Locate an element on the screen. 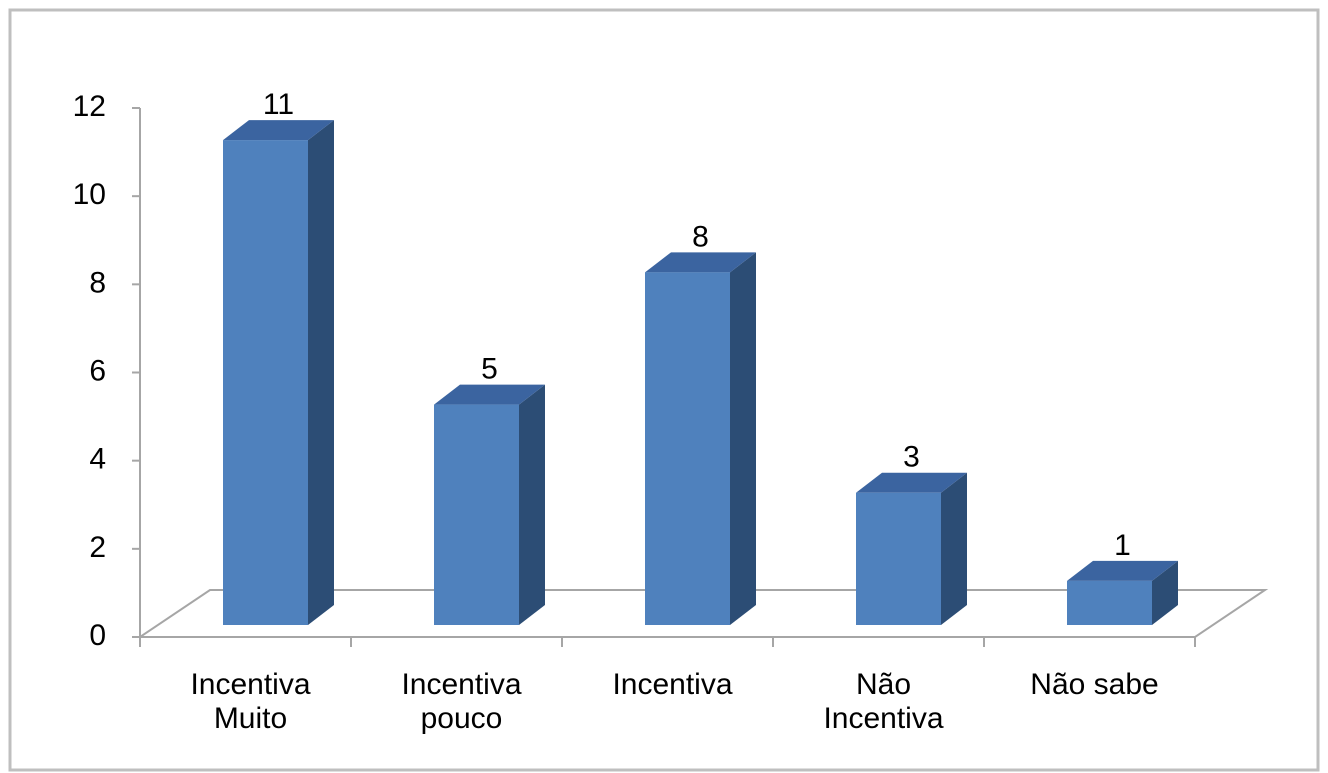  y-tick-label: 12 is located at coordinates (89, 106).